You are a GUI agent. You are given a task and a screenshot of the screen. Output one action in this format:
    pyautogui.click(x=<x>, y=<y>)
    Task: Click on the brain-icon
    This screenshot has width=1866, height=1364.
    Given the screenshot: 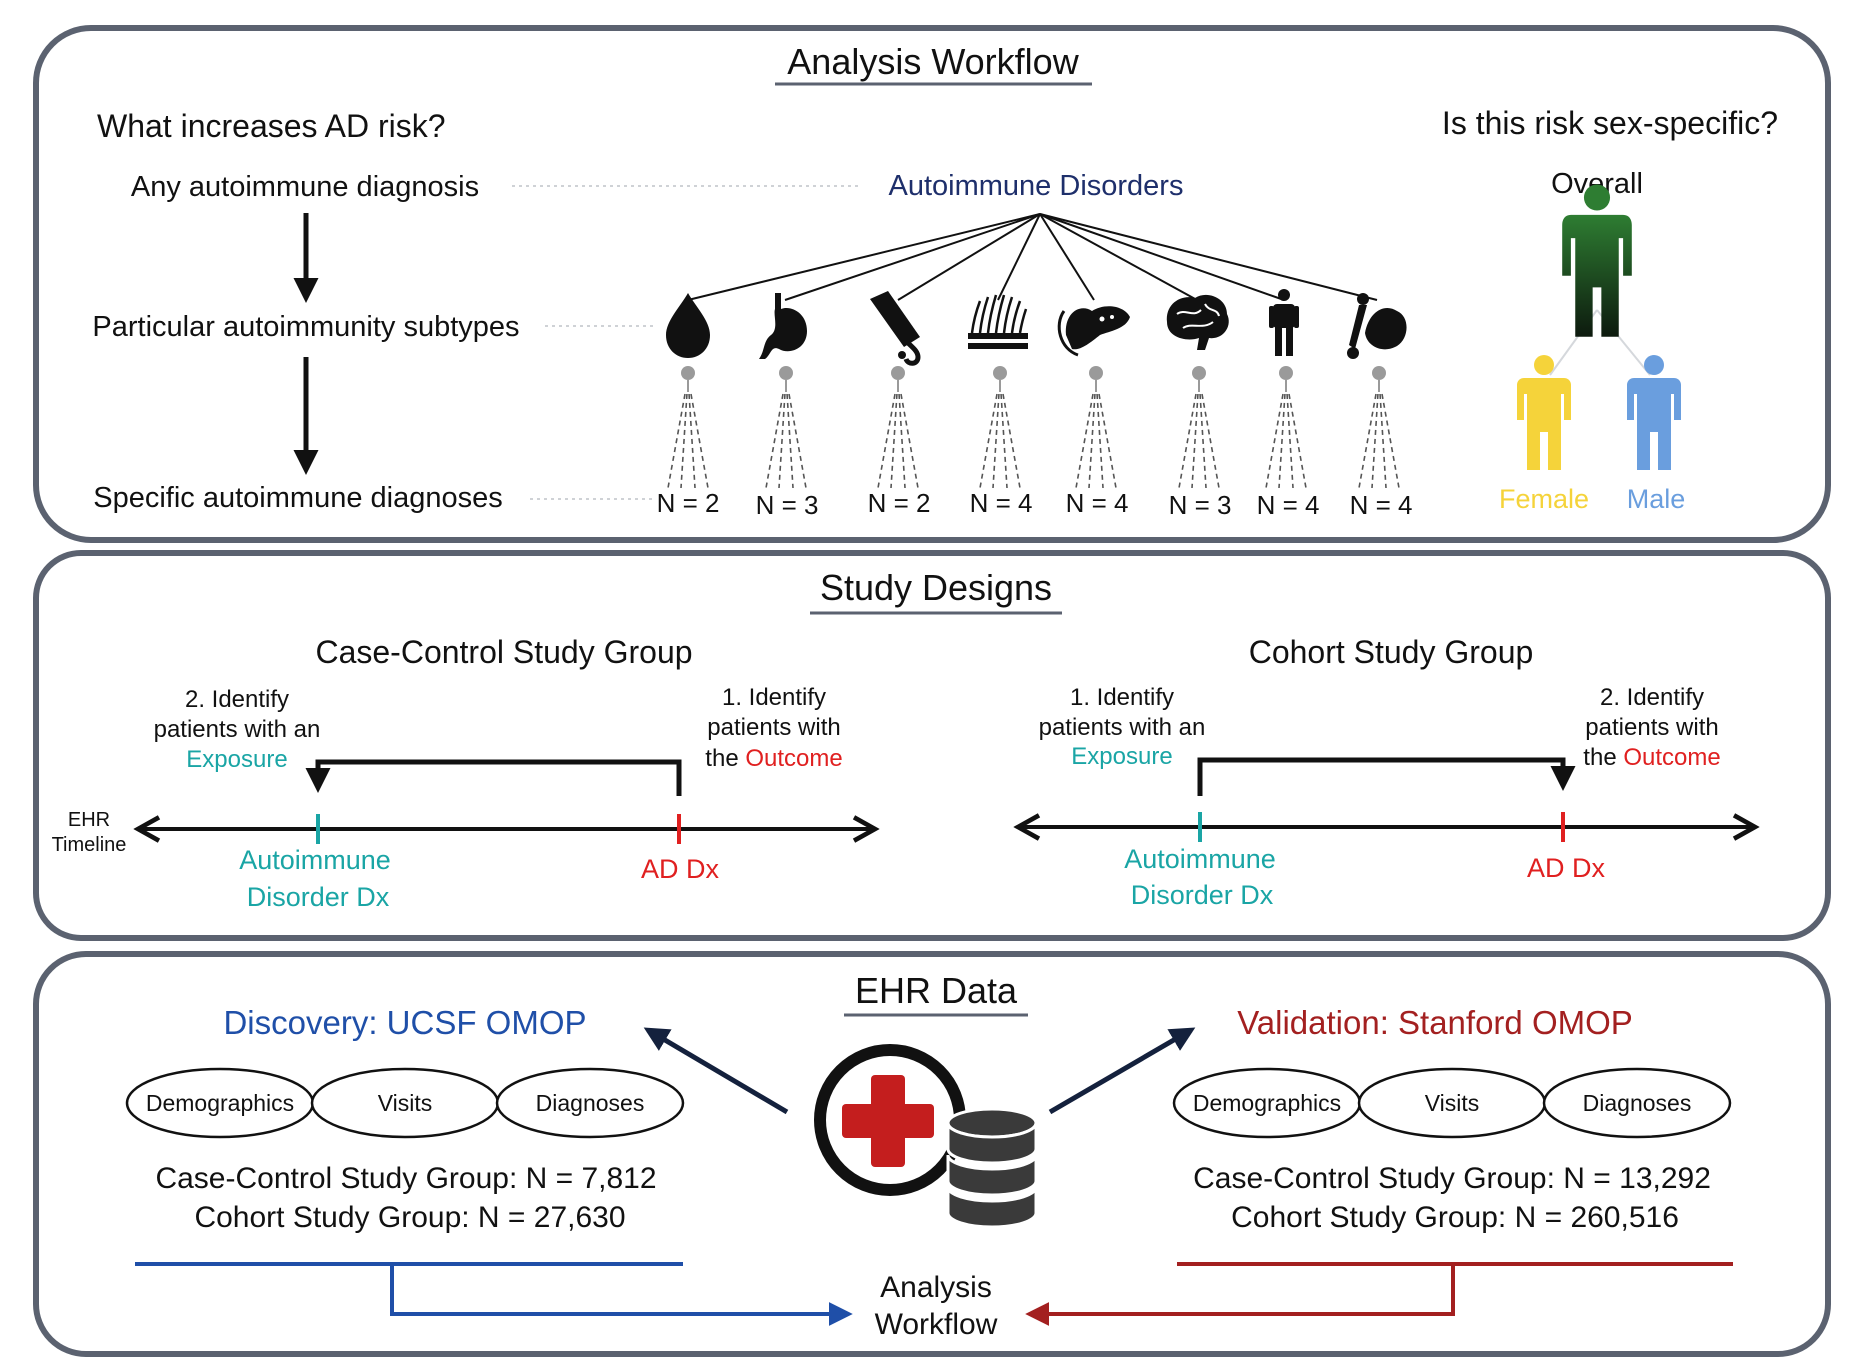 What is the action you would take?
    pyautogui.click(x=1197, y=322)
    